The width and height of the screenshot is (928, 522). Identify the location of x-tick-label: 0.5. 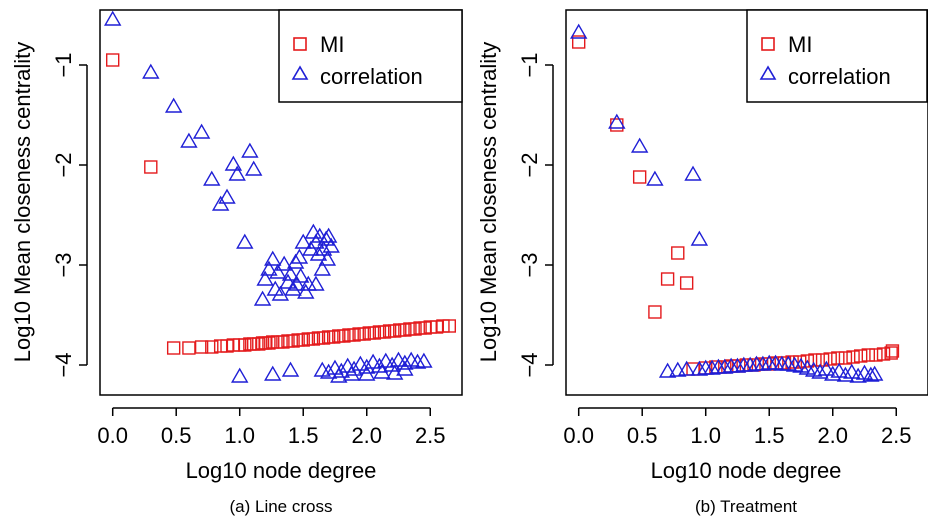
(642, 435).